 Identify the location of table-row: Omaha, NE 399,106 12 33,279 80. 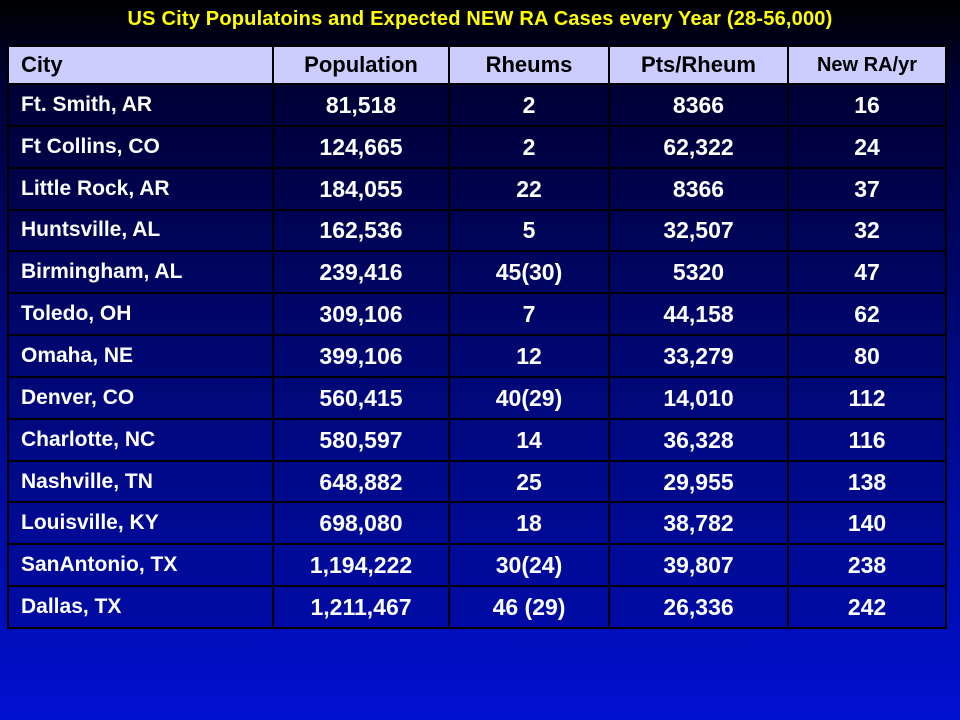
(477, 356).